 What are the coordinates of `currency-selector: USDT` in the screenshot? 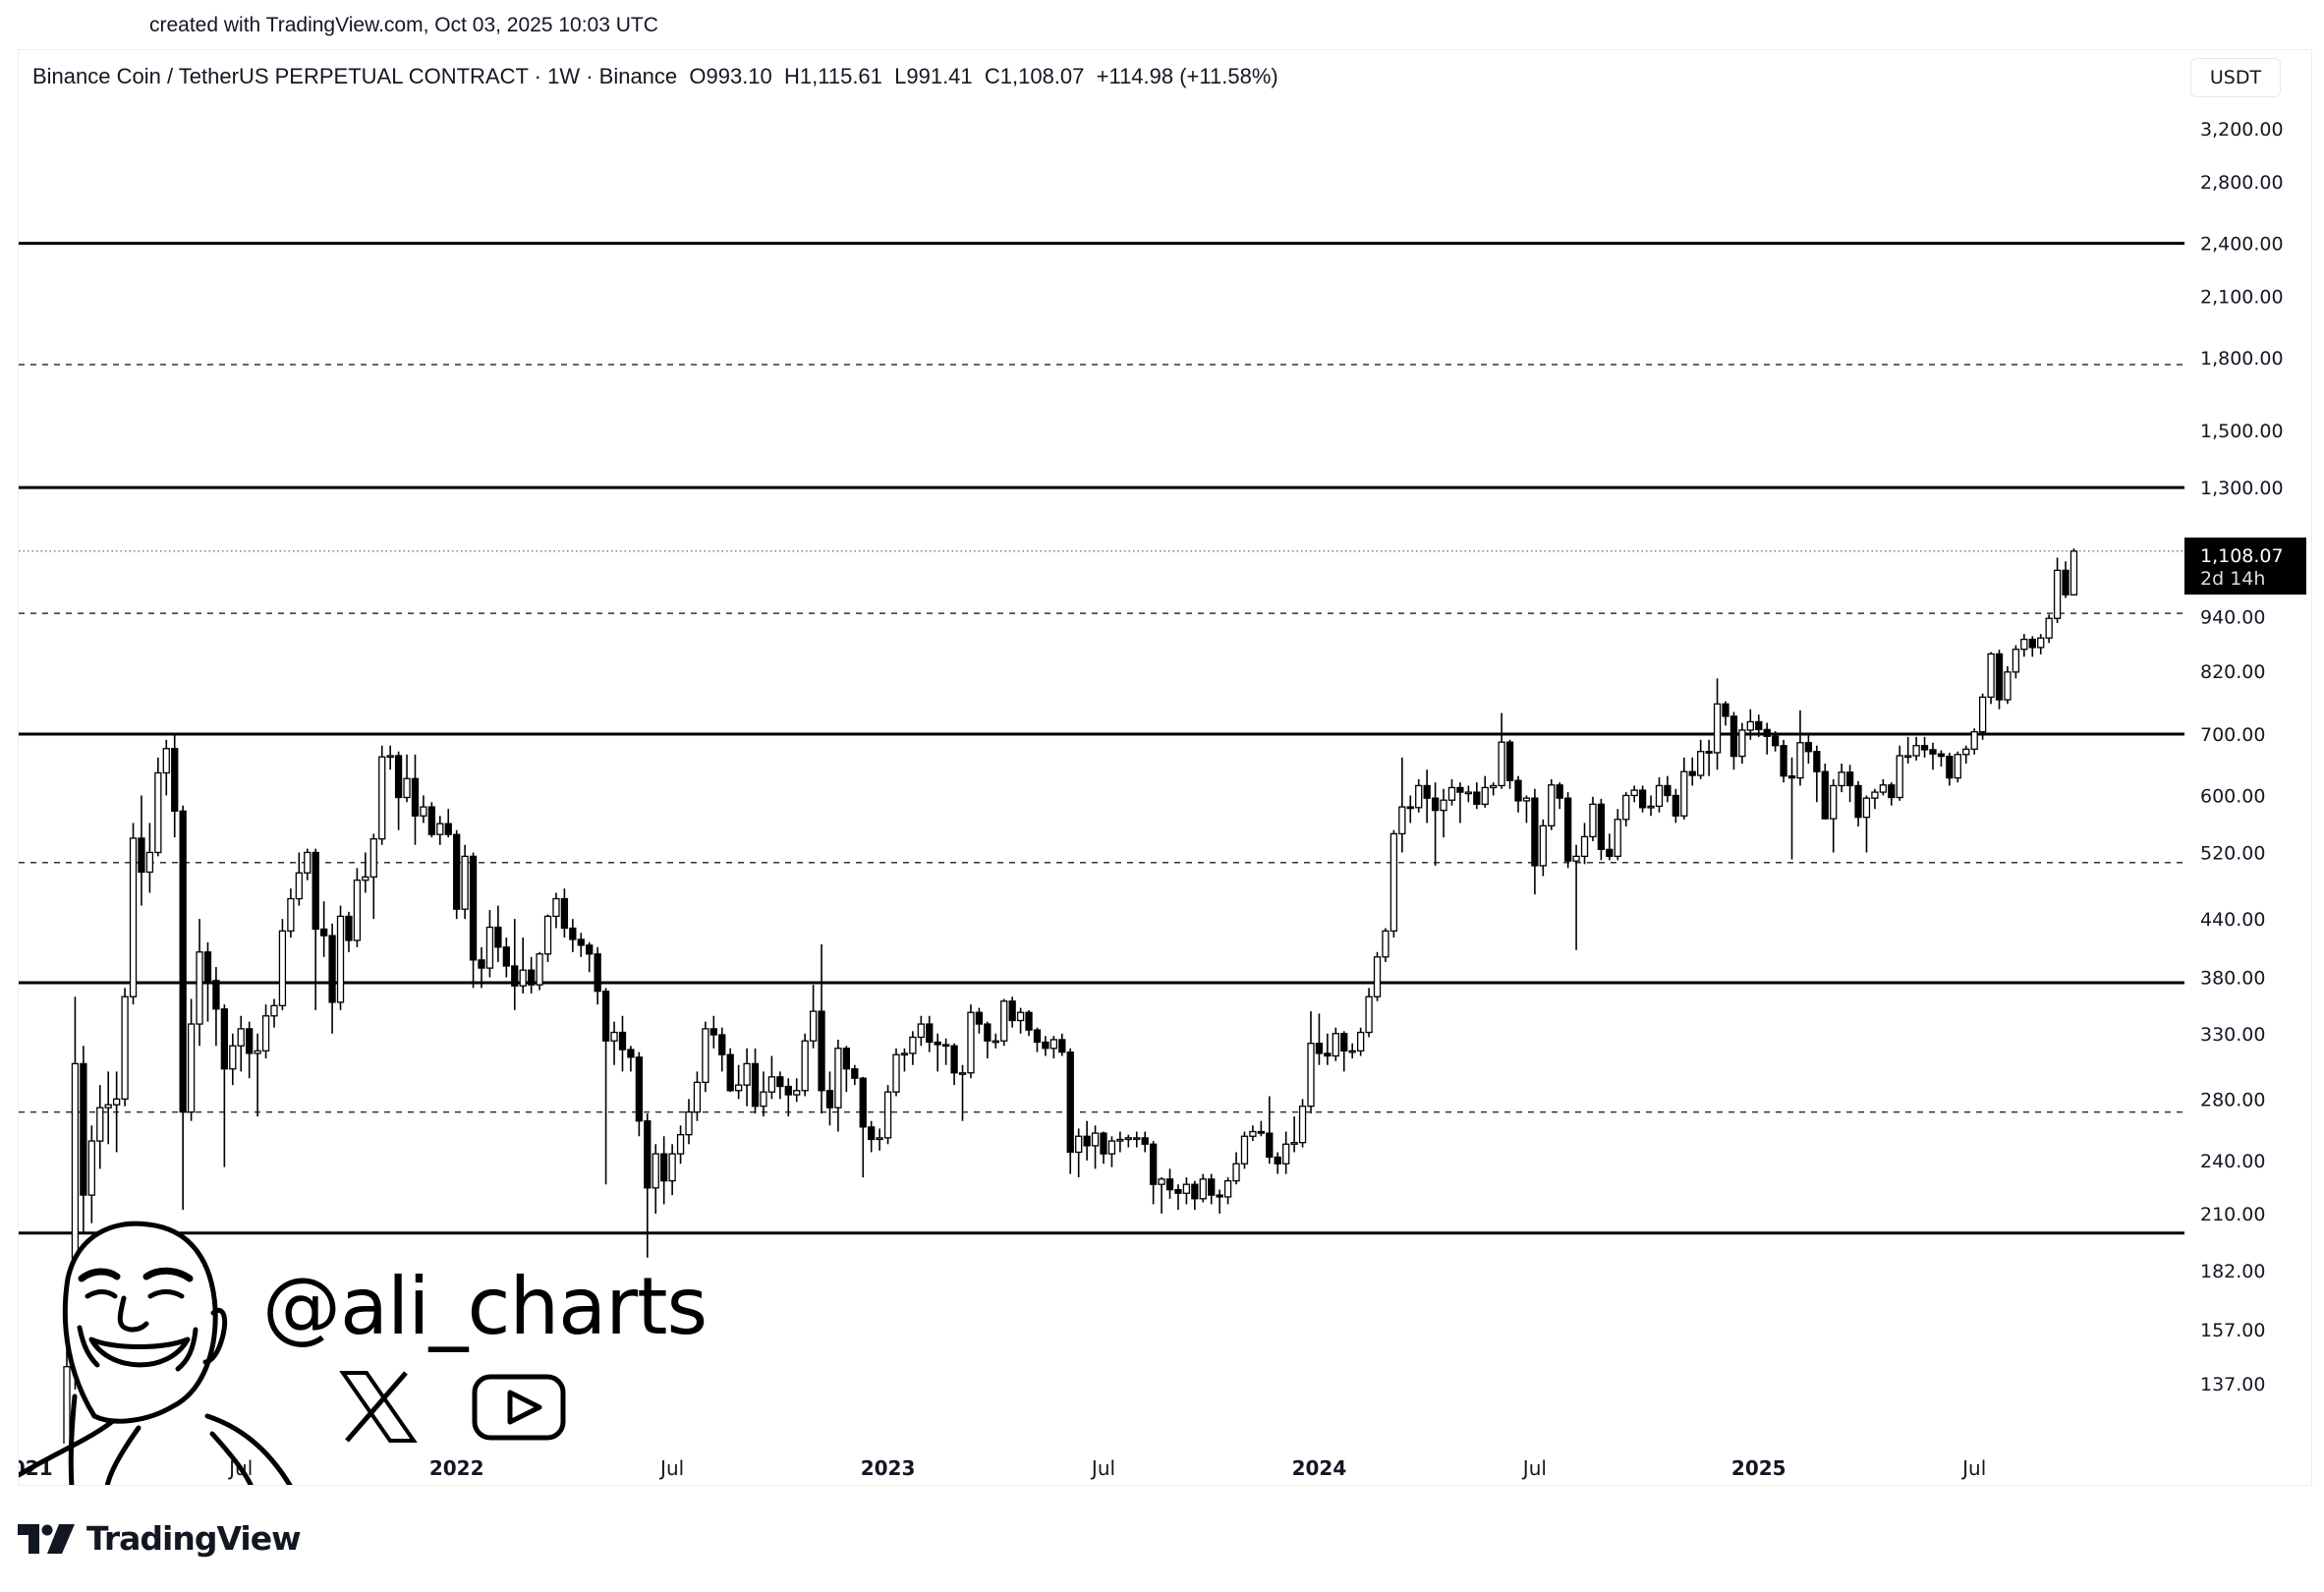 It's located at (2235, 77).